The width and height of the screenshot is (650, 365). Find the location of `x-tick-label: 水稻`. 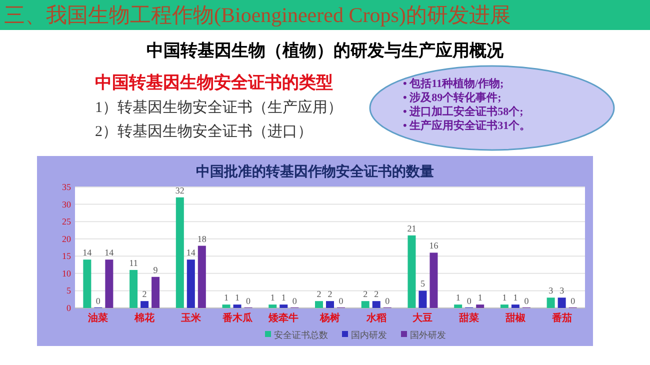

x-tick-label: 水稻 is located at coordinates (375, 318).